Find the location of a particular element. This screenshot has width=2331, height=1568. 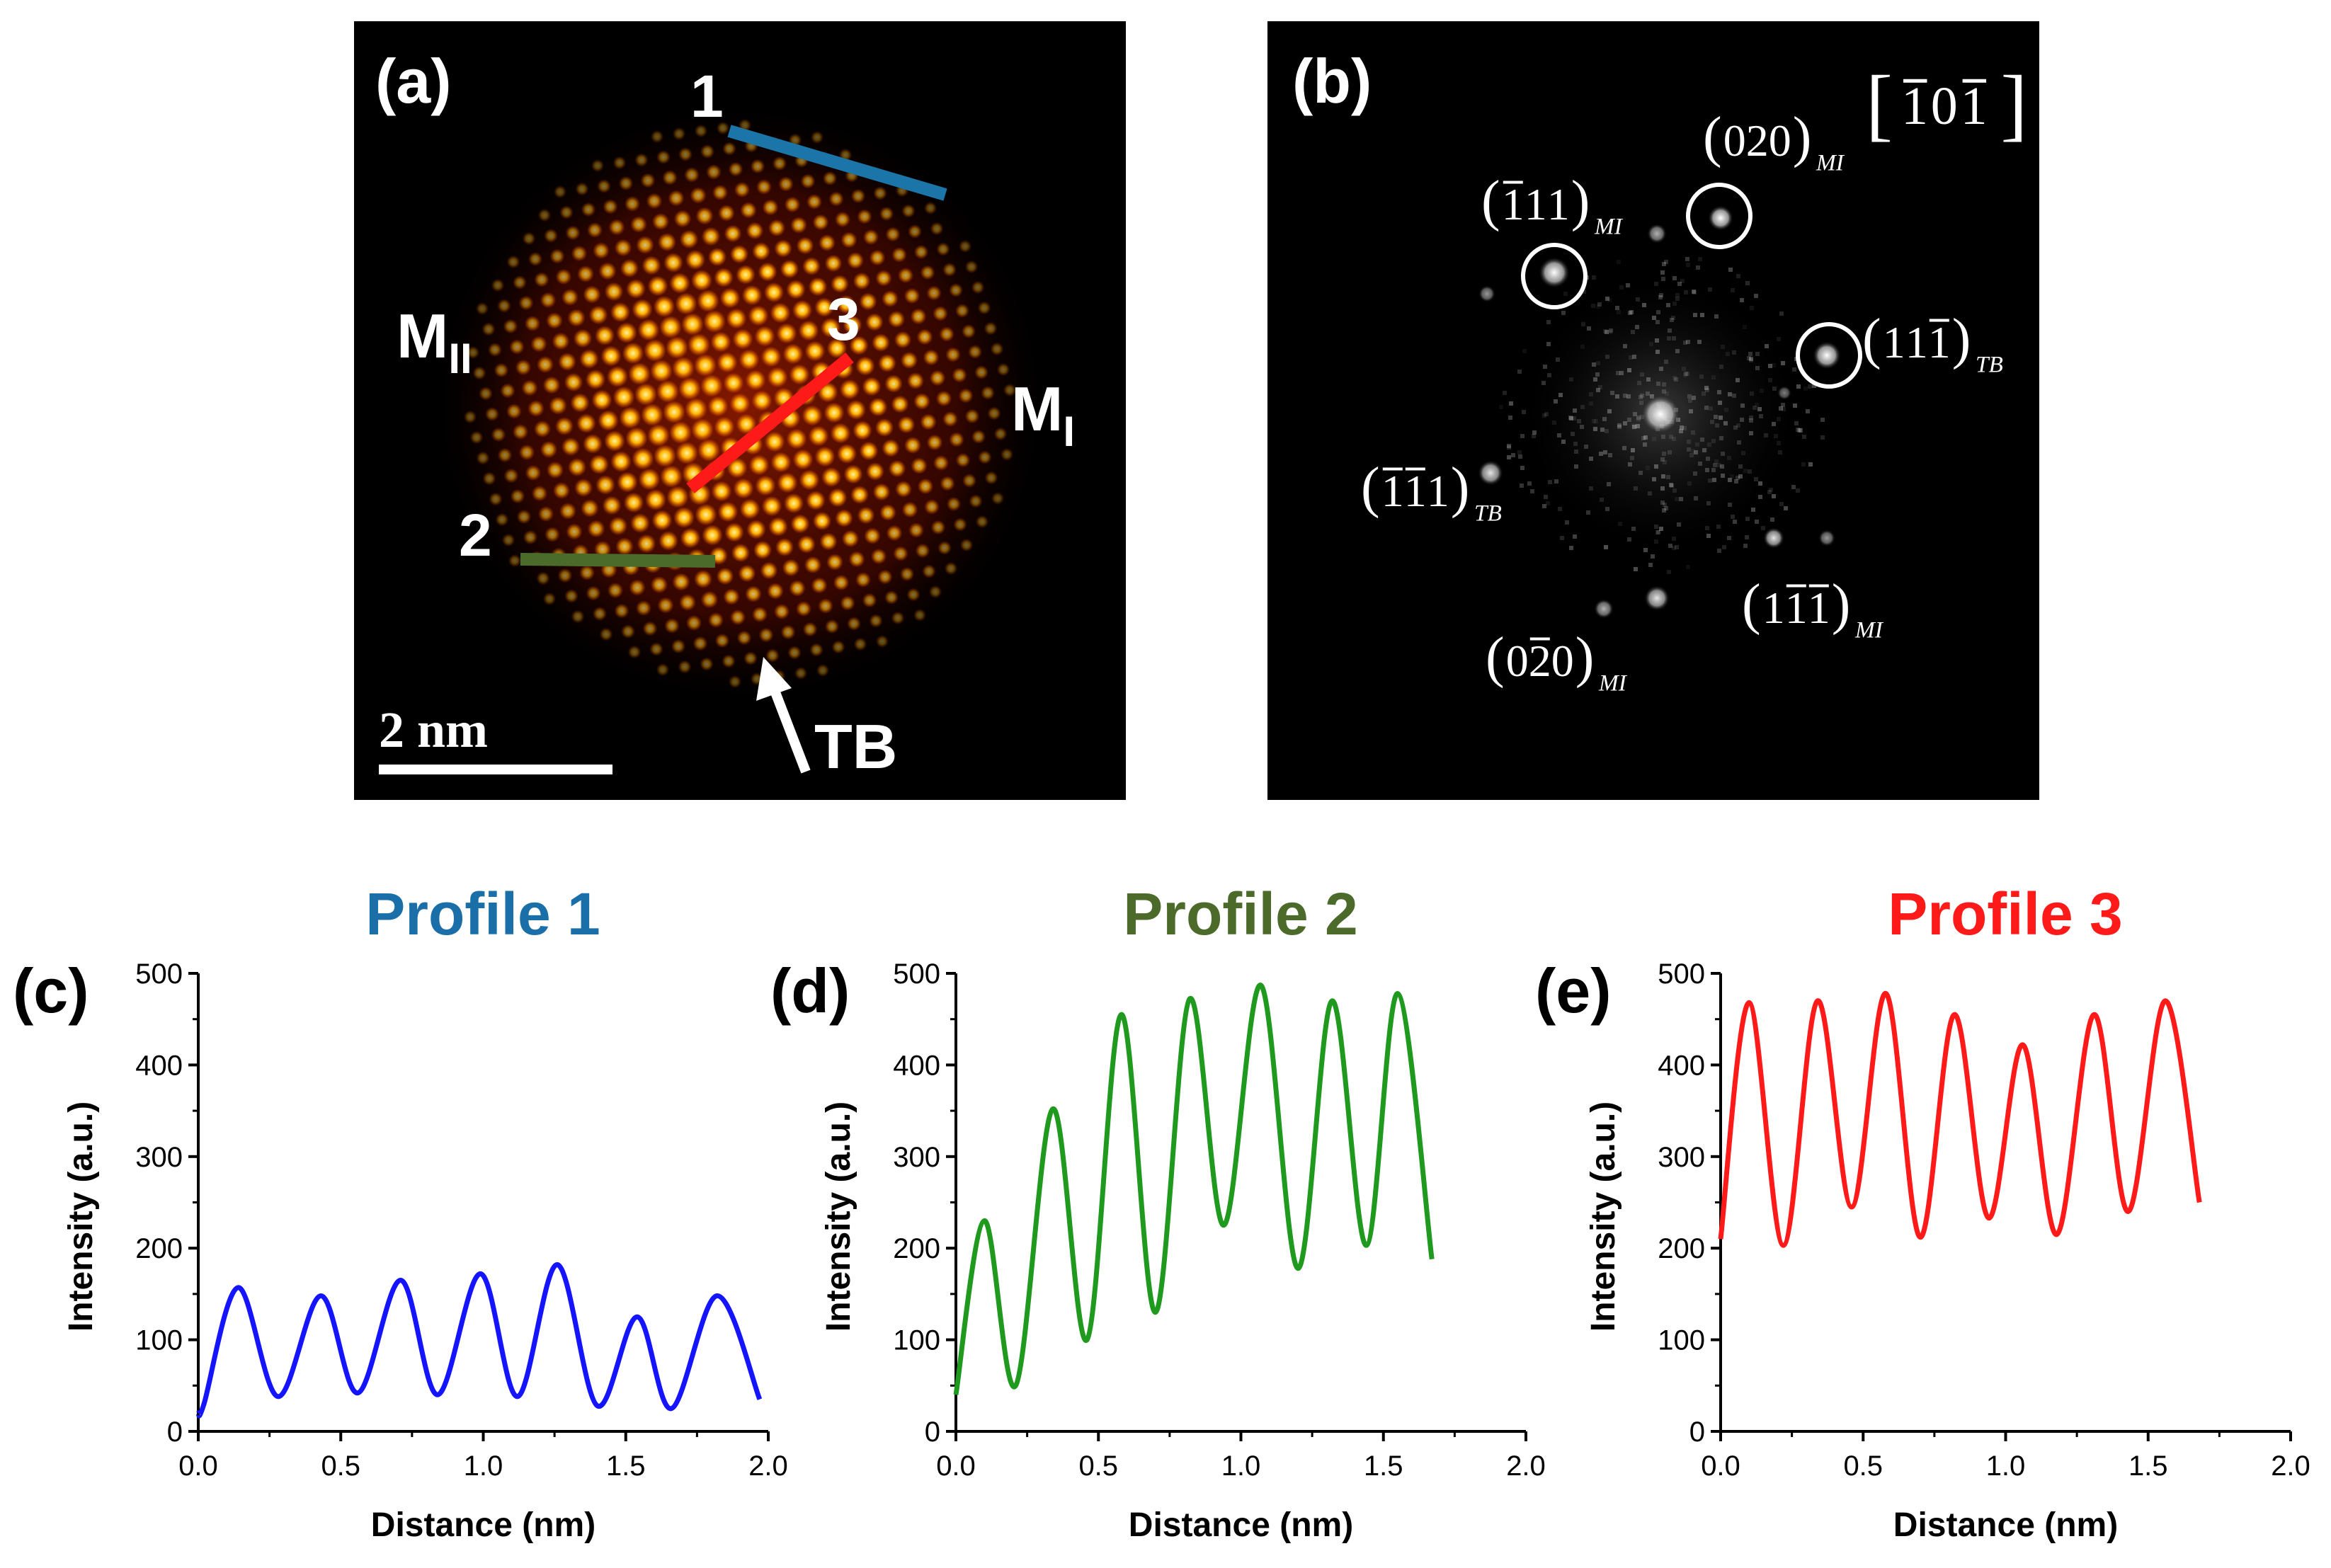

spot-0n20-MI-subscript: MI is located at coordinates (1613, 683).